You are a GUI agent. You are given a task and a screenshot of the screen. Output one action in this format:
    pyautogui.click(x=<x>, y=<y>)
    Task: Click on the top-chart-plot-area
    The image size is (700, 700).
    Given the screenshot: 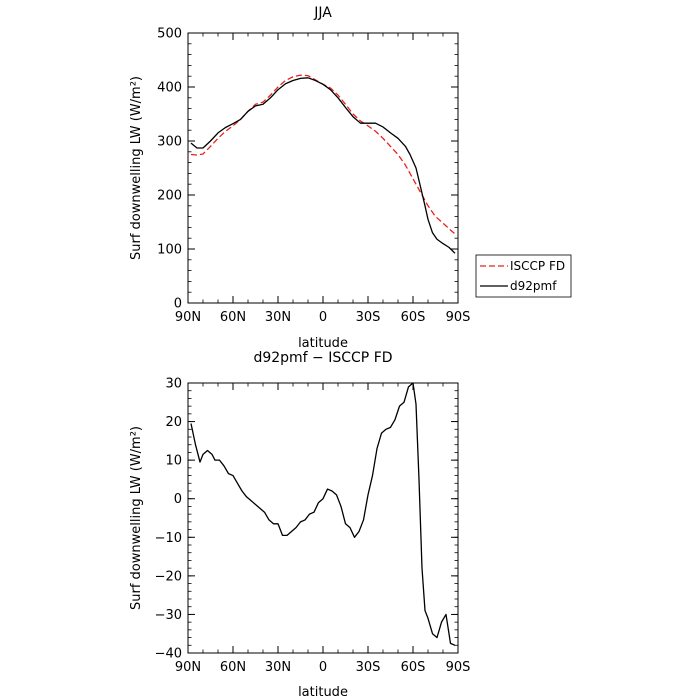 What is the action you would take?
    pyautogui.click(x=323, y=164)
    